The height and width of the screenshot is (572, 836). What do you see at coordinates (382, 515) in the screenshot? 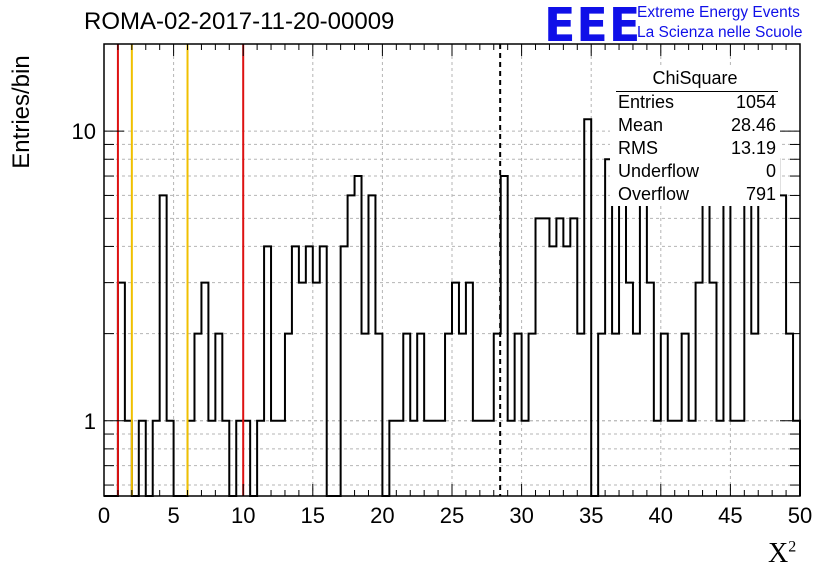
I see `x-tick-label: 20` at bounding box center [382, 515].